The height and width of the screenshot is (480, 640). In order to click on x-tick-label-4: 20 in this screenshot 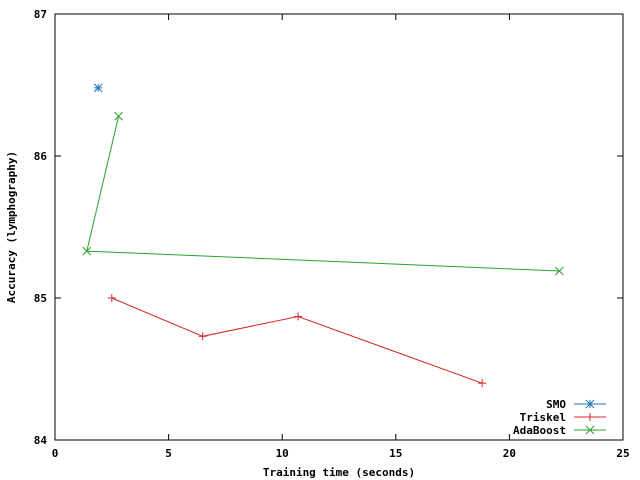, I will do `click(509, 453)`.